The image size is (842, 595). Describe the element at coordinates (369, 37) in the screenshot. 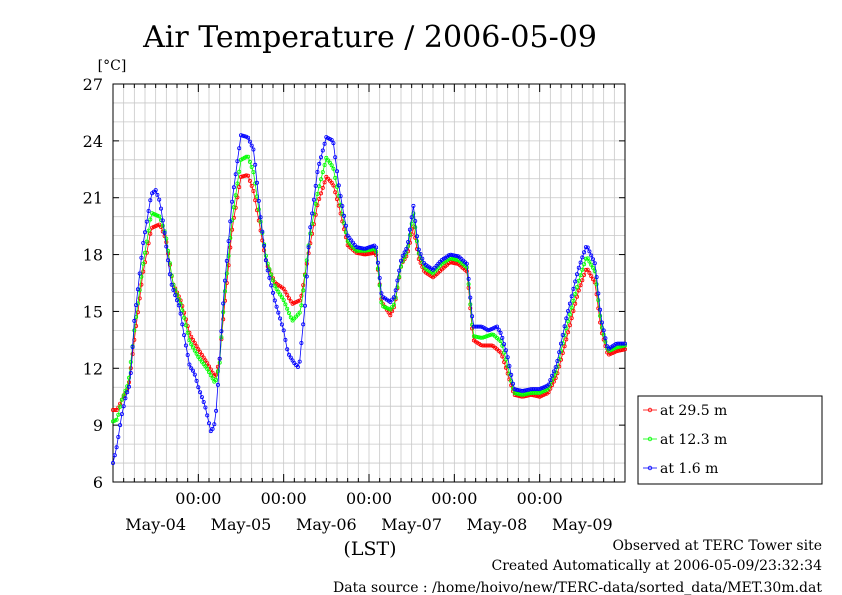

I see `chart-title: Air Temperature / 2006-05-09` at that location.